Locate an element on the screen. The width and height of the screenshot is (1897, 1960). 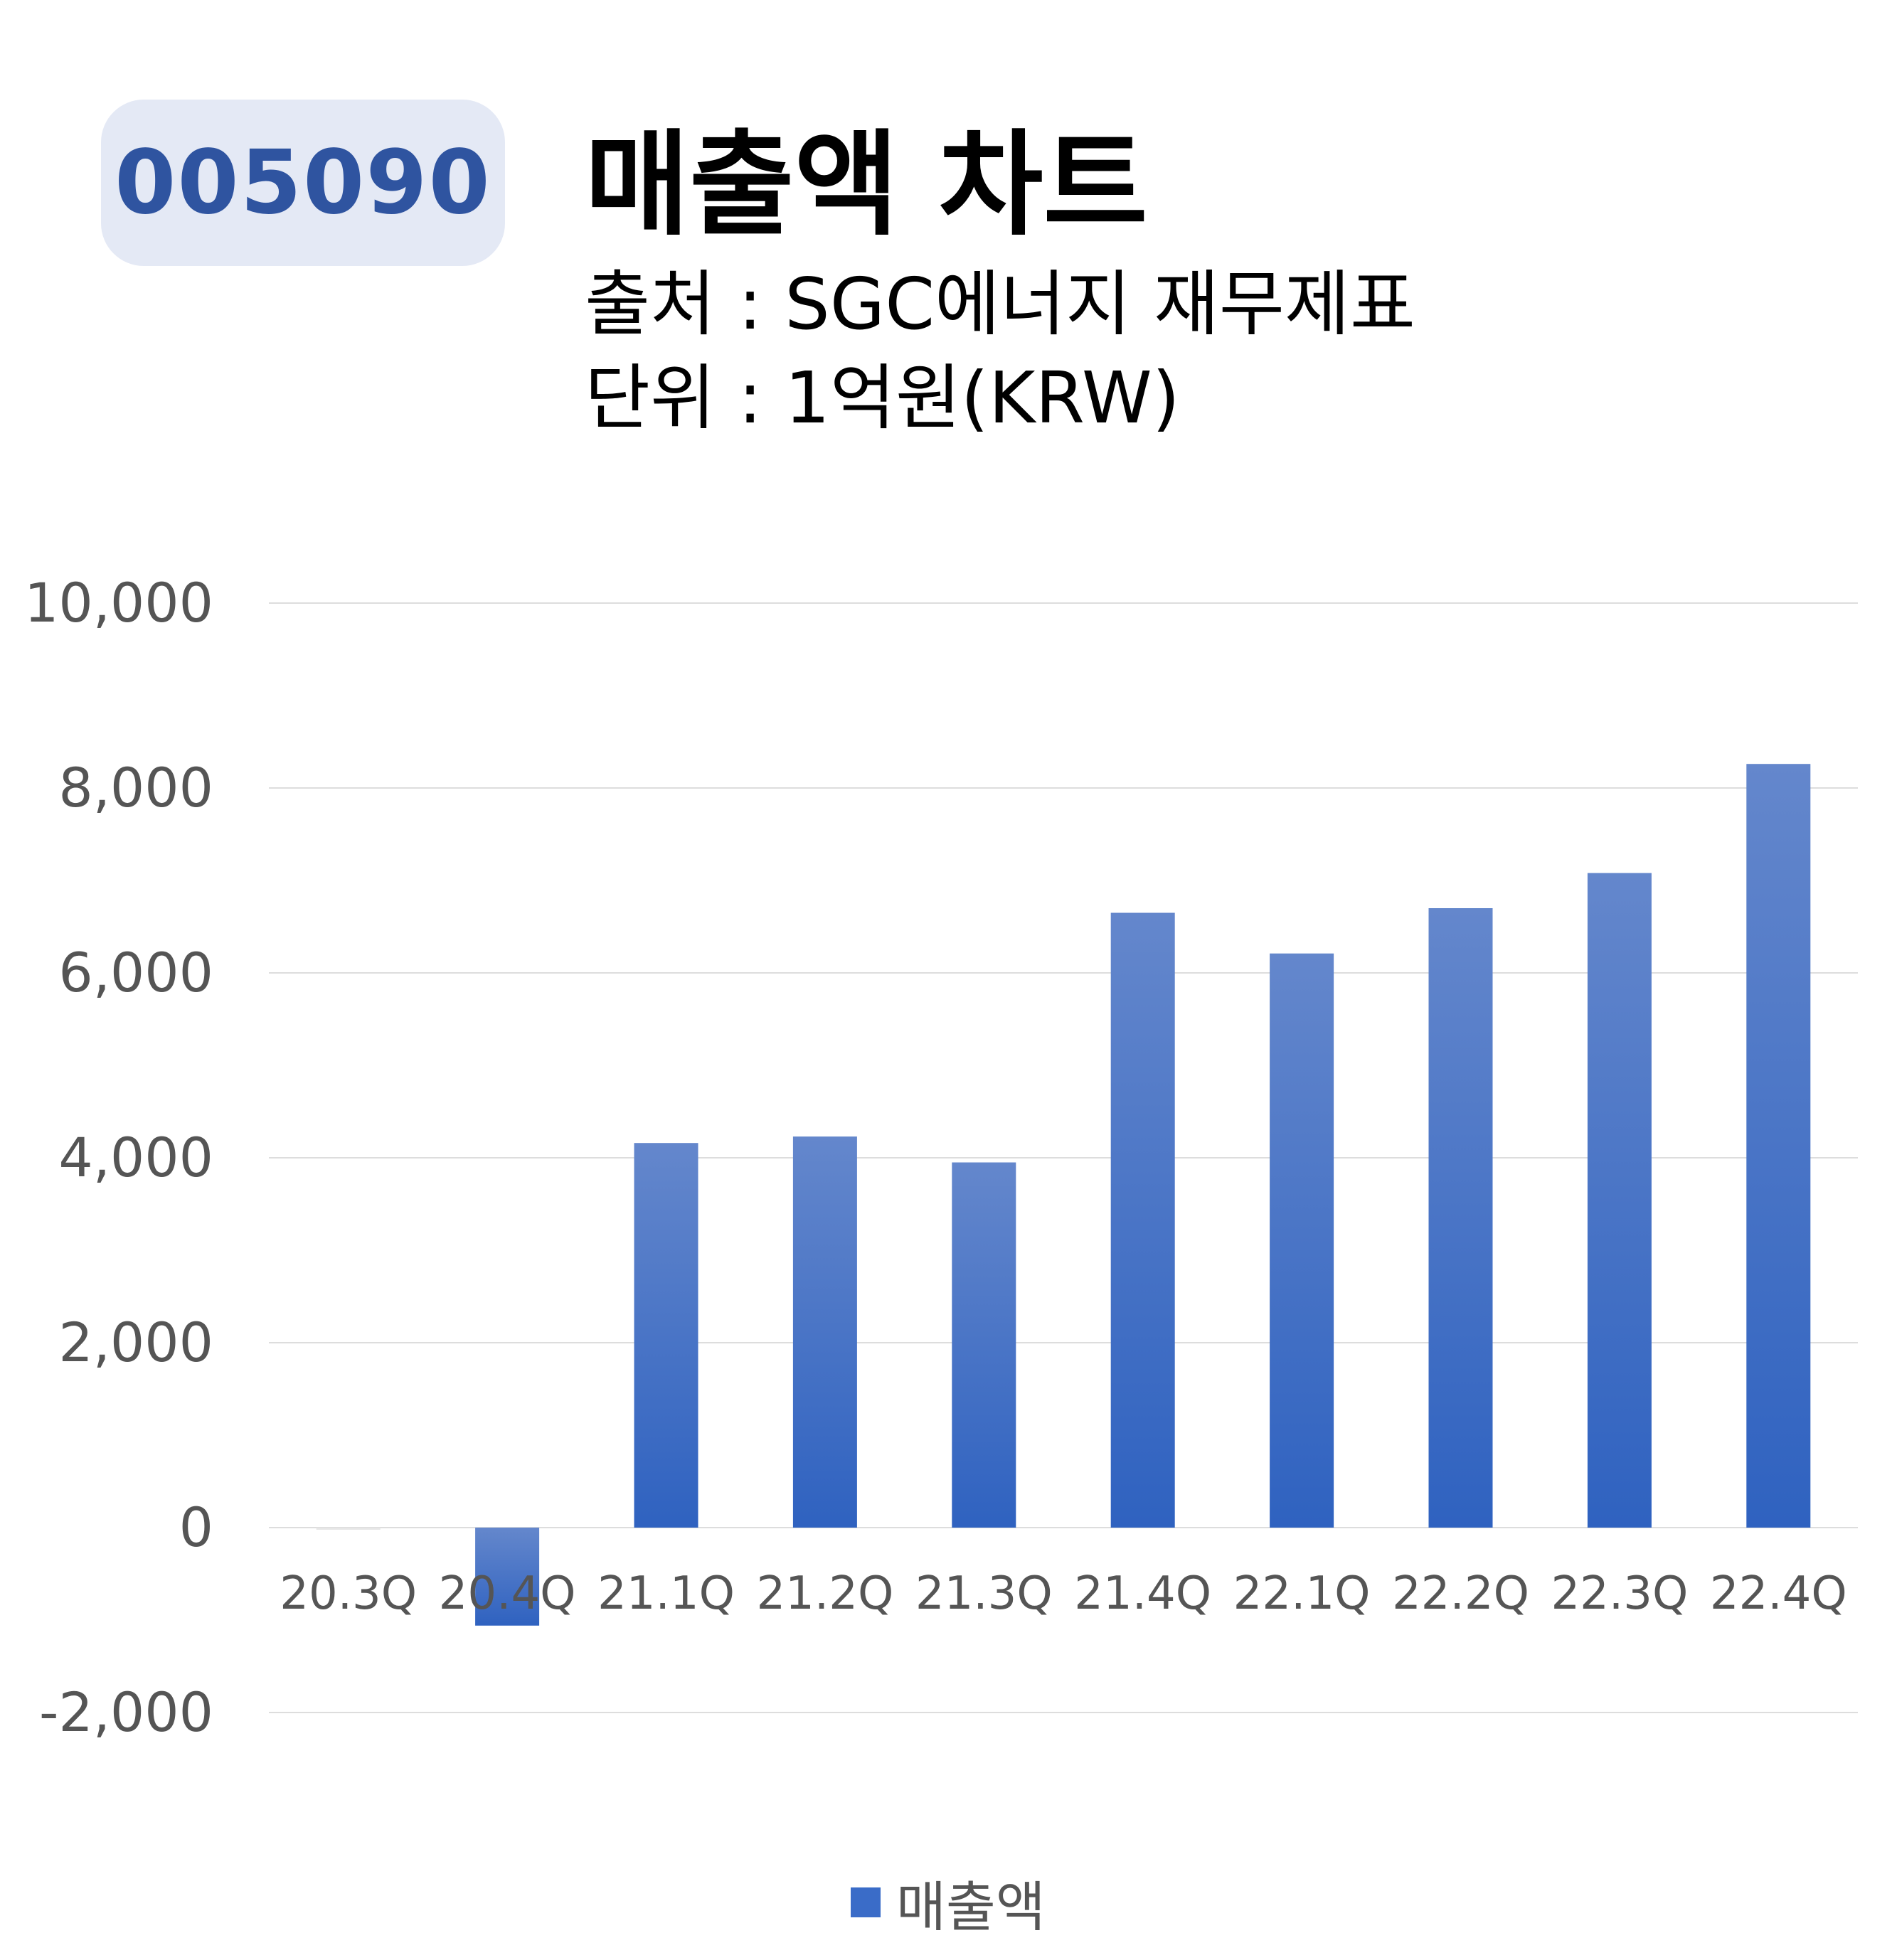
y-tick-label: 4,000 is located at coordinates (135, 1157).